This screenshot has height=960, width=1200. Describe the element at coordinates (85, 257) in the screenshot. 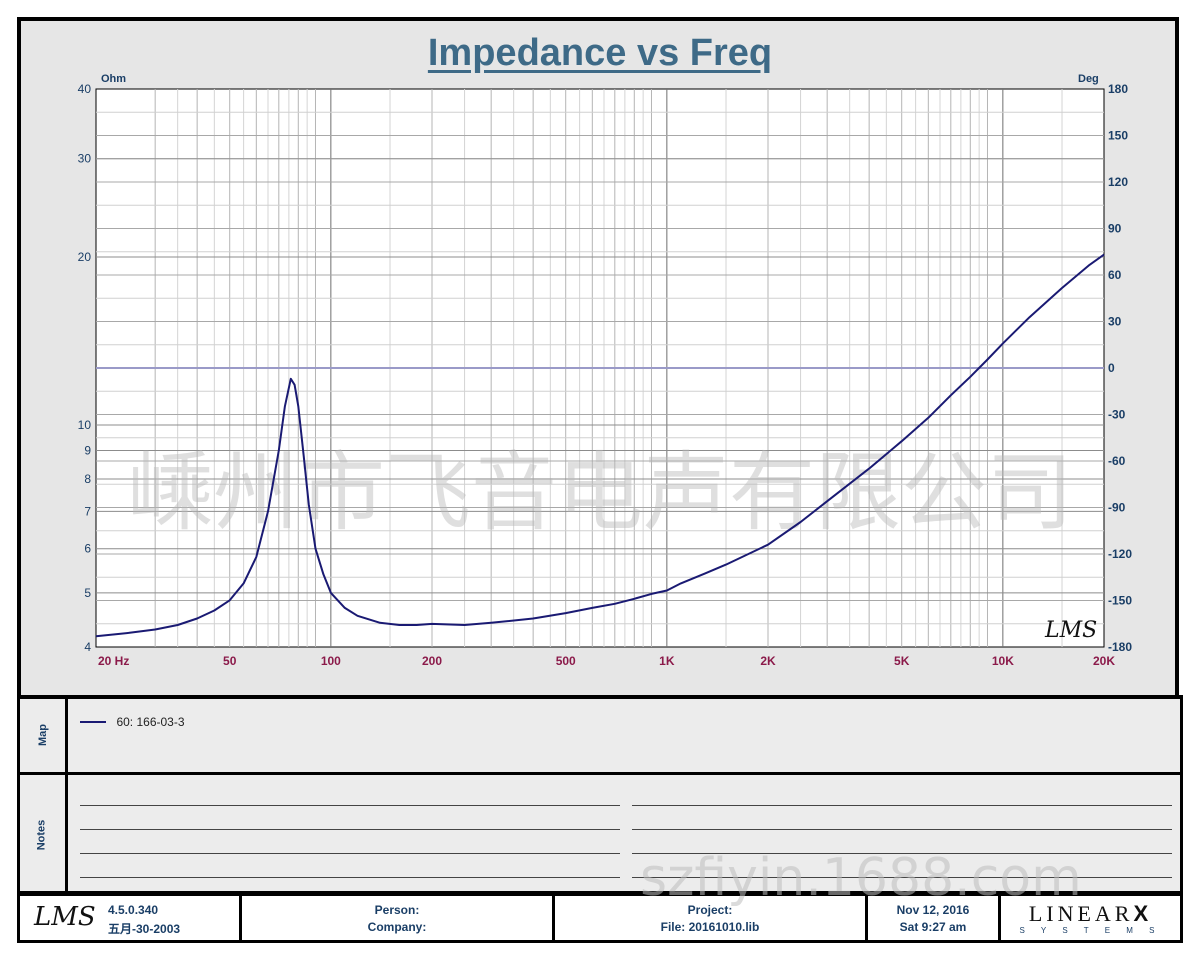

I see `y-tick-label: 20` at that location.